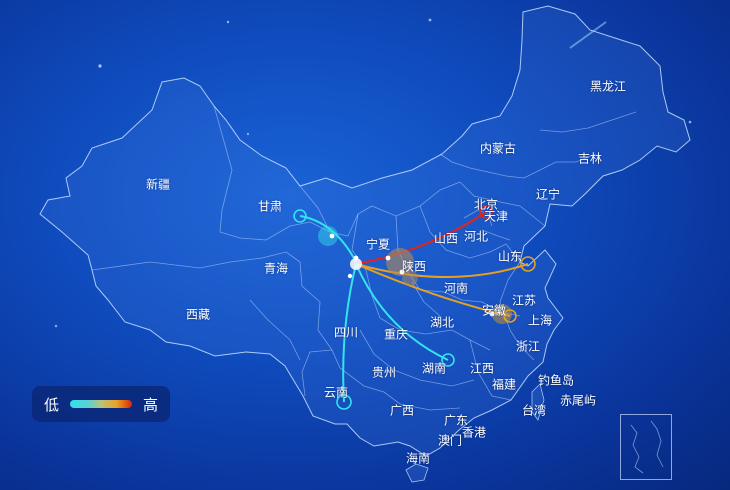 This screenshot has width=730, height=490. Describe the element at coordinates (556, 380) in the screenshot. I see `label-diaoyudao: 钓鱼岛` at that location.